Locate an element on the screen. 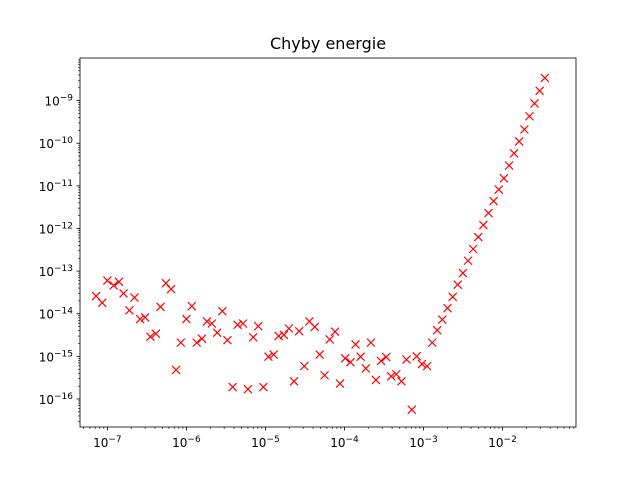 This screenshot has height=480, width=640. x-tick-label: 10⁻⁵ is located at coordinates (265, 442).